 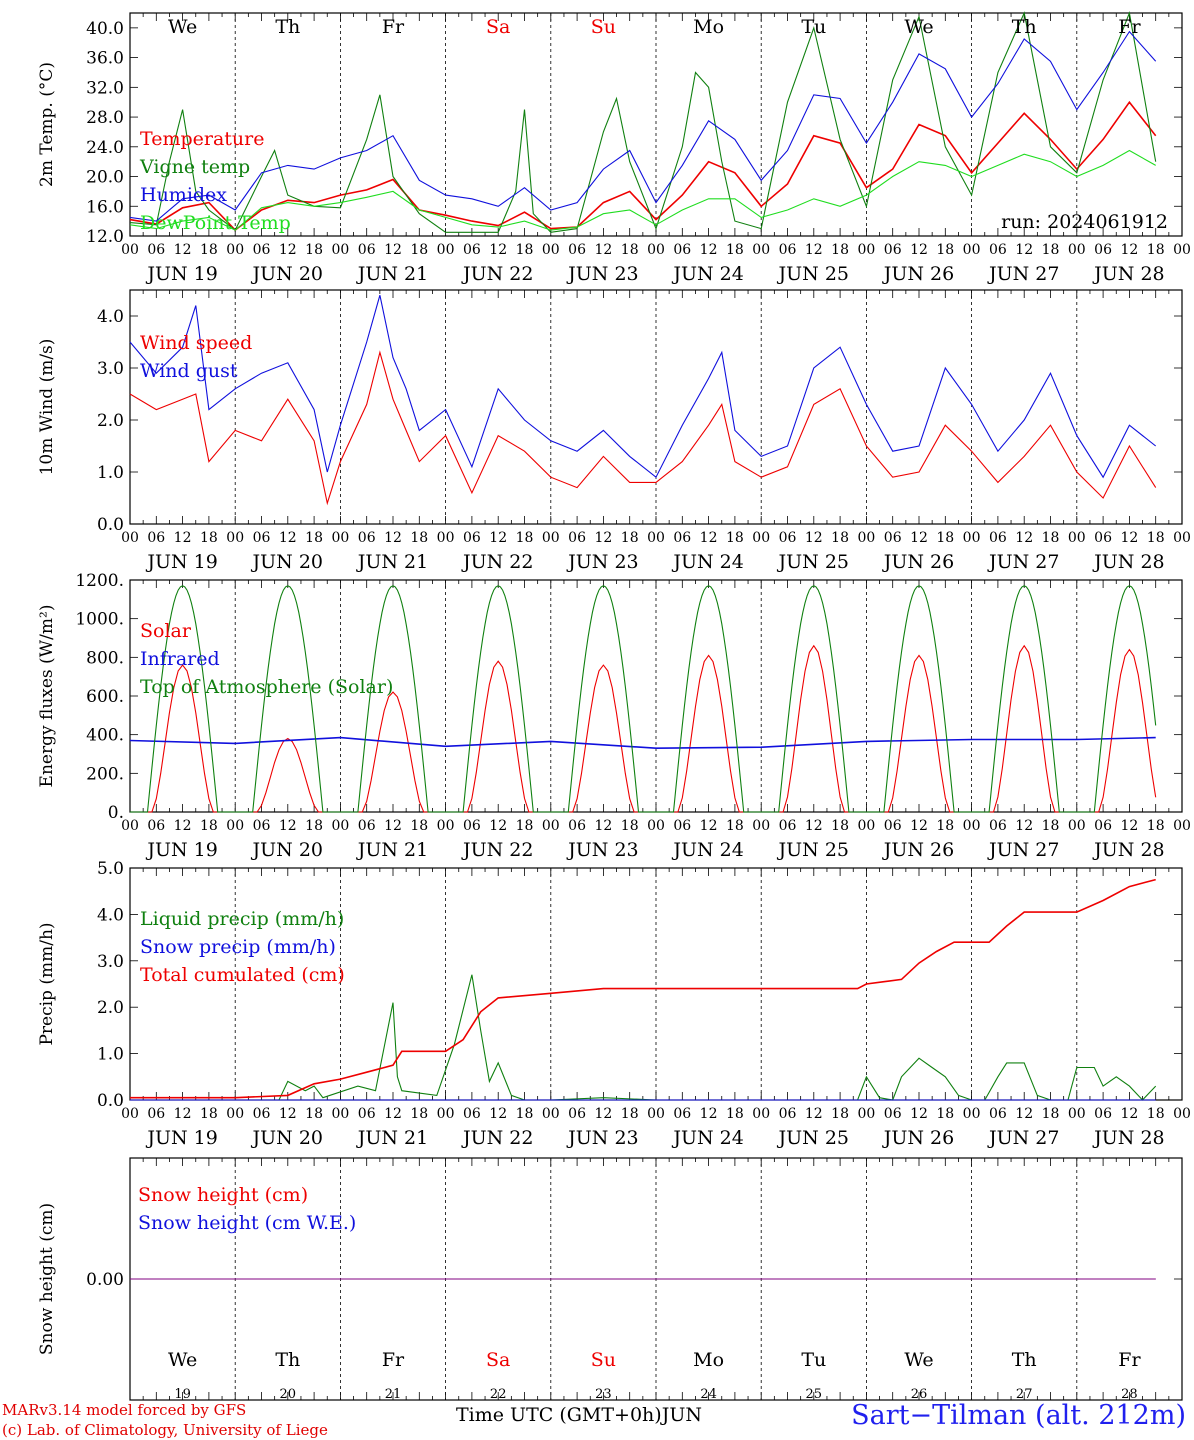 I want to click on y-axis-label: Energy fluxes (W/m²), so click(x=47, y=696).